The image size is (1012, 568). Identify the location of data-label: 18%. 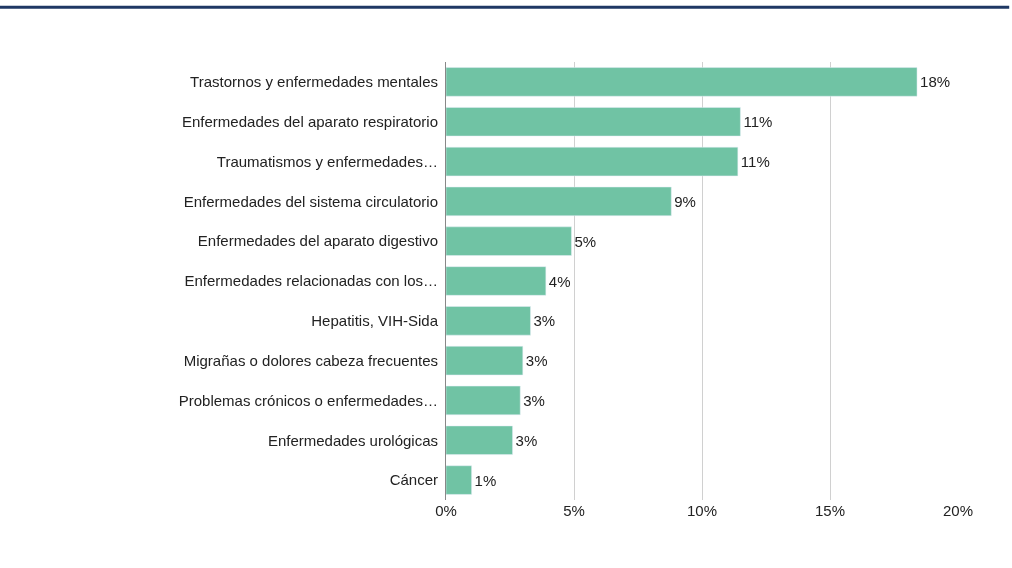
(935, 82).